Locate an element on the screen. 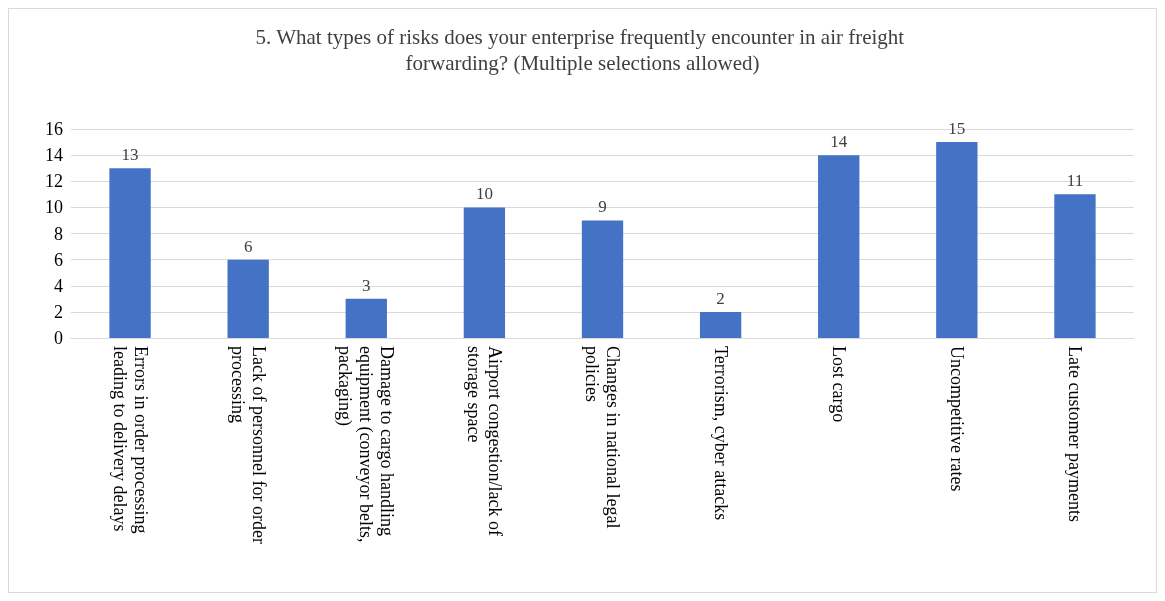 Image resolution: width=1165 pixels, height=601 pixels. data-label: 11 is located at coordinates (1075, 181).